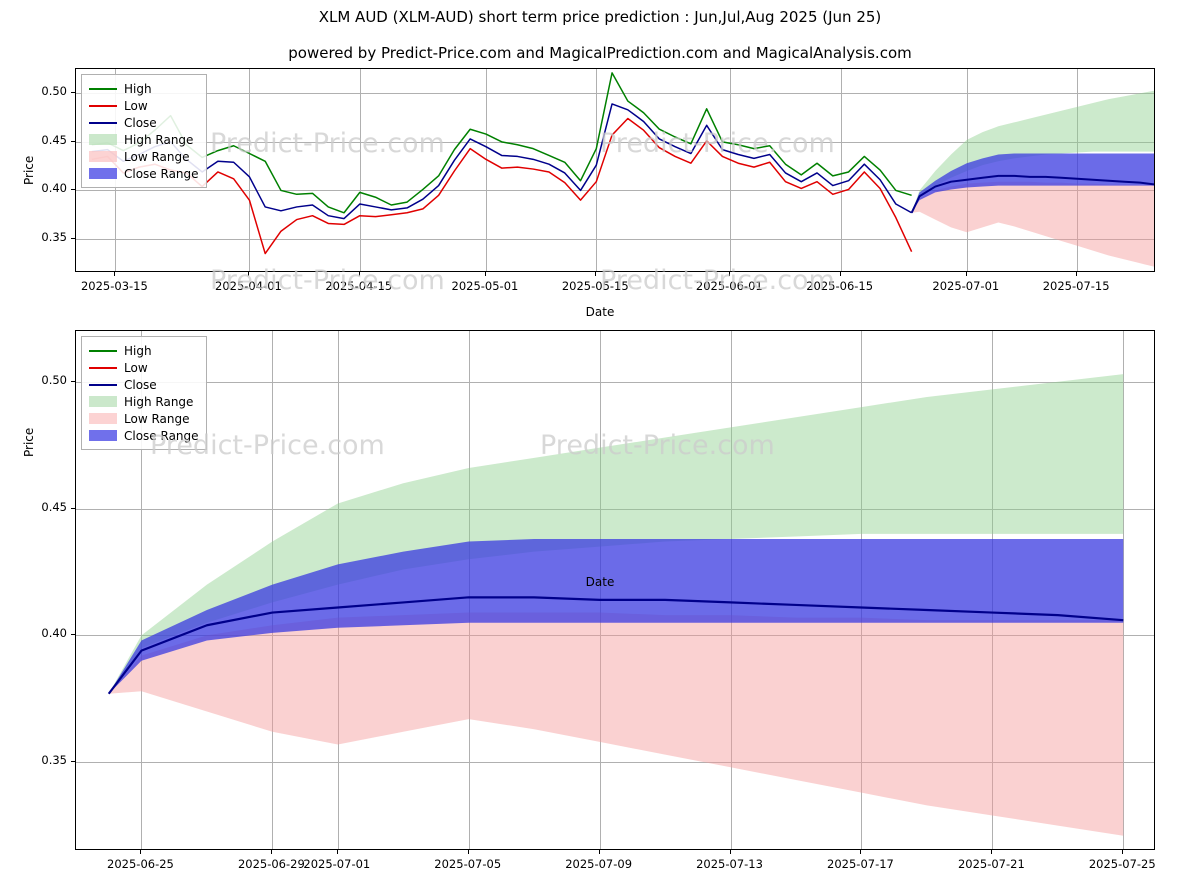 This screenshot has width=1200, height=871. Describe the element at coordinates (140, 864) in the screenshot. I see `x-tick-label: 2025-06-25` at that location.